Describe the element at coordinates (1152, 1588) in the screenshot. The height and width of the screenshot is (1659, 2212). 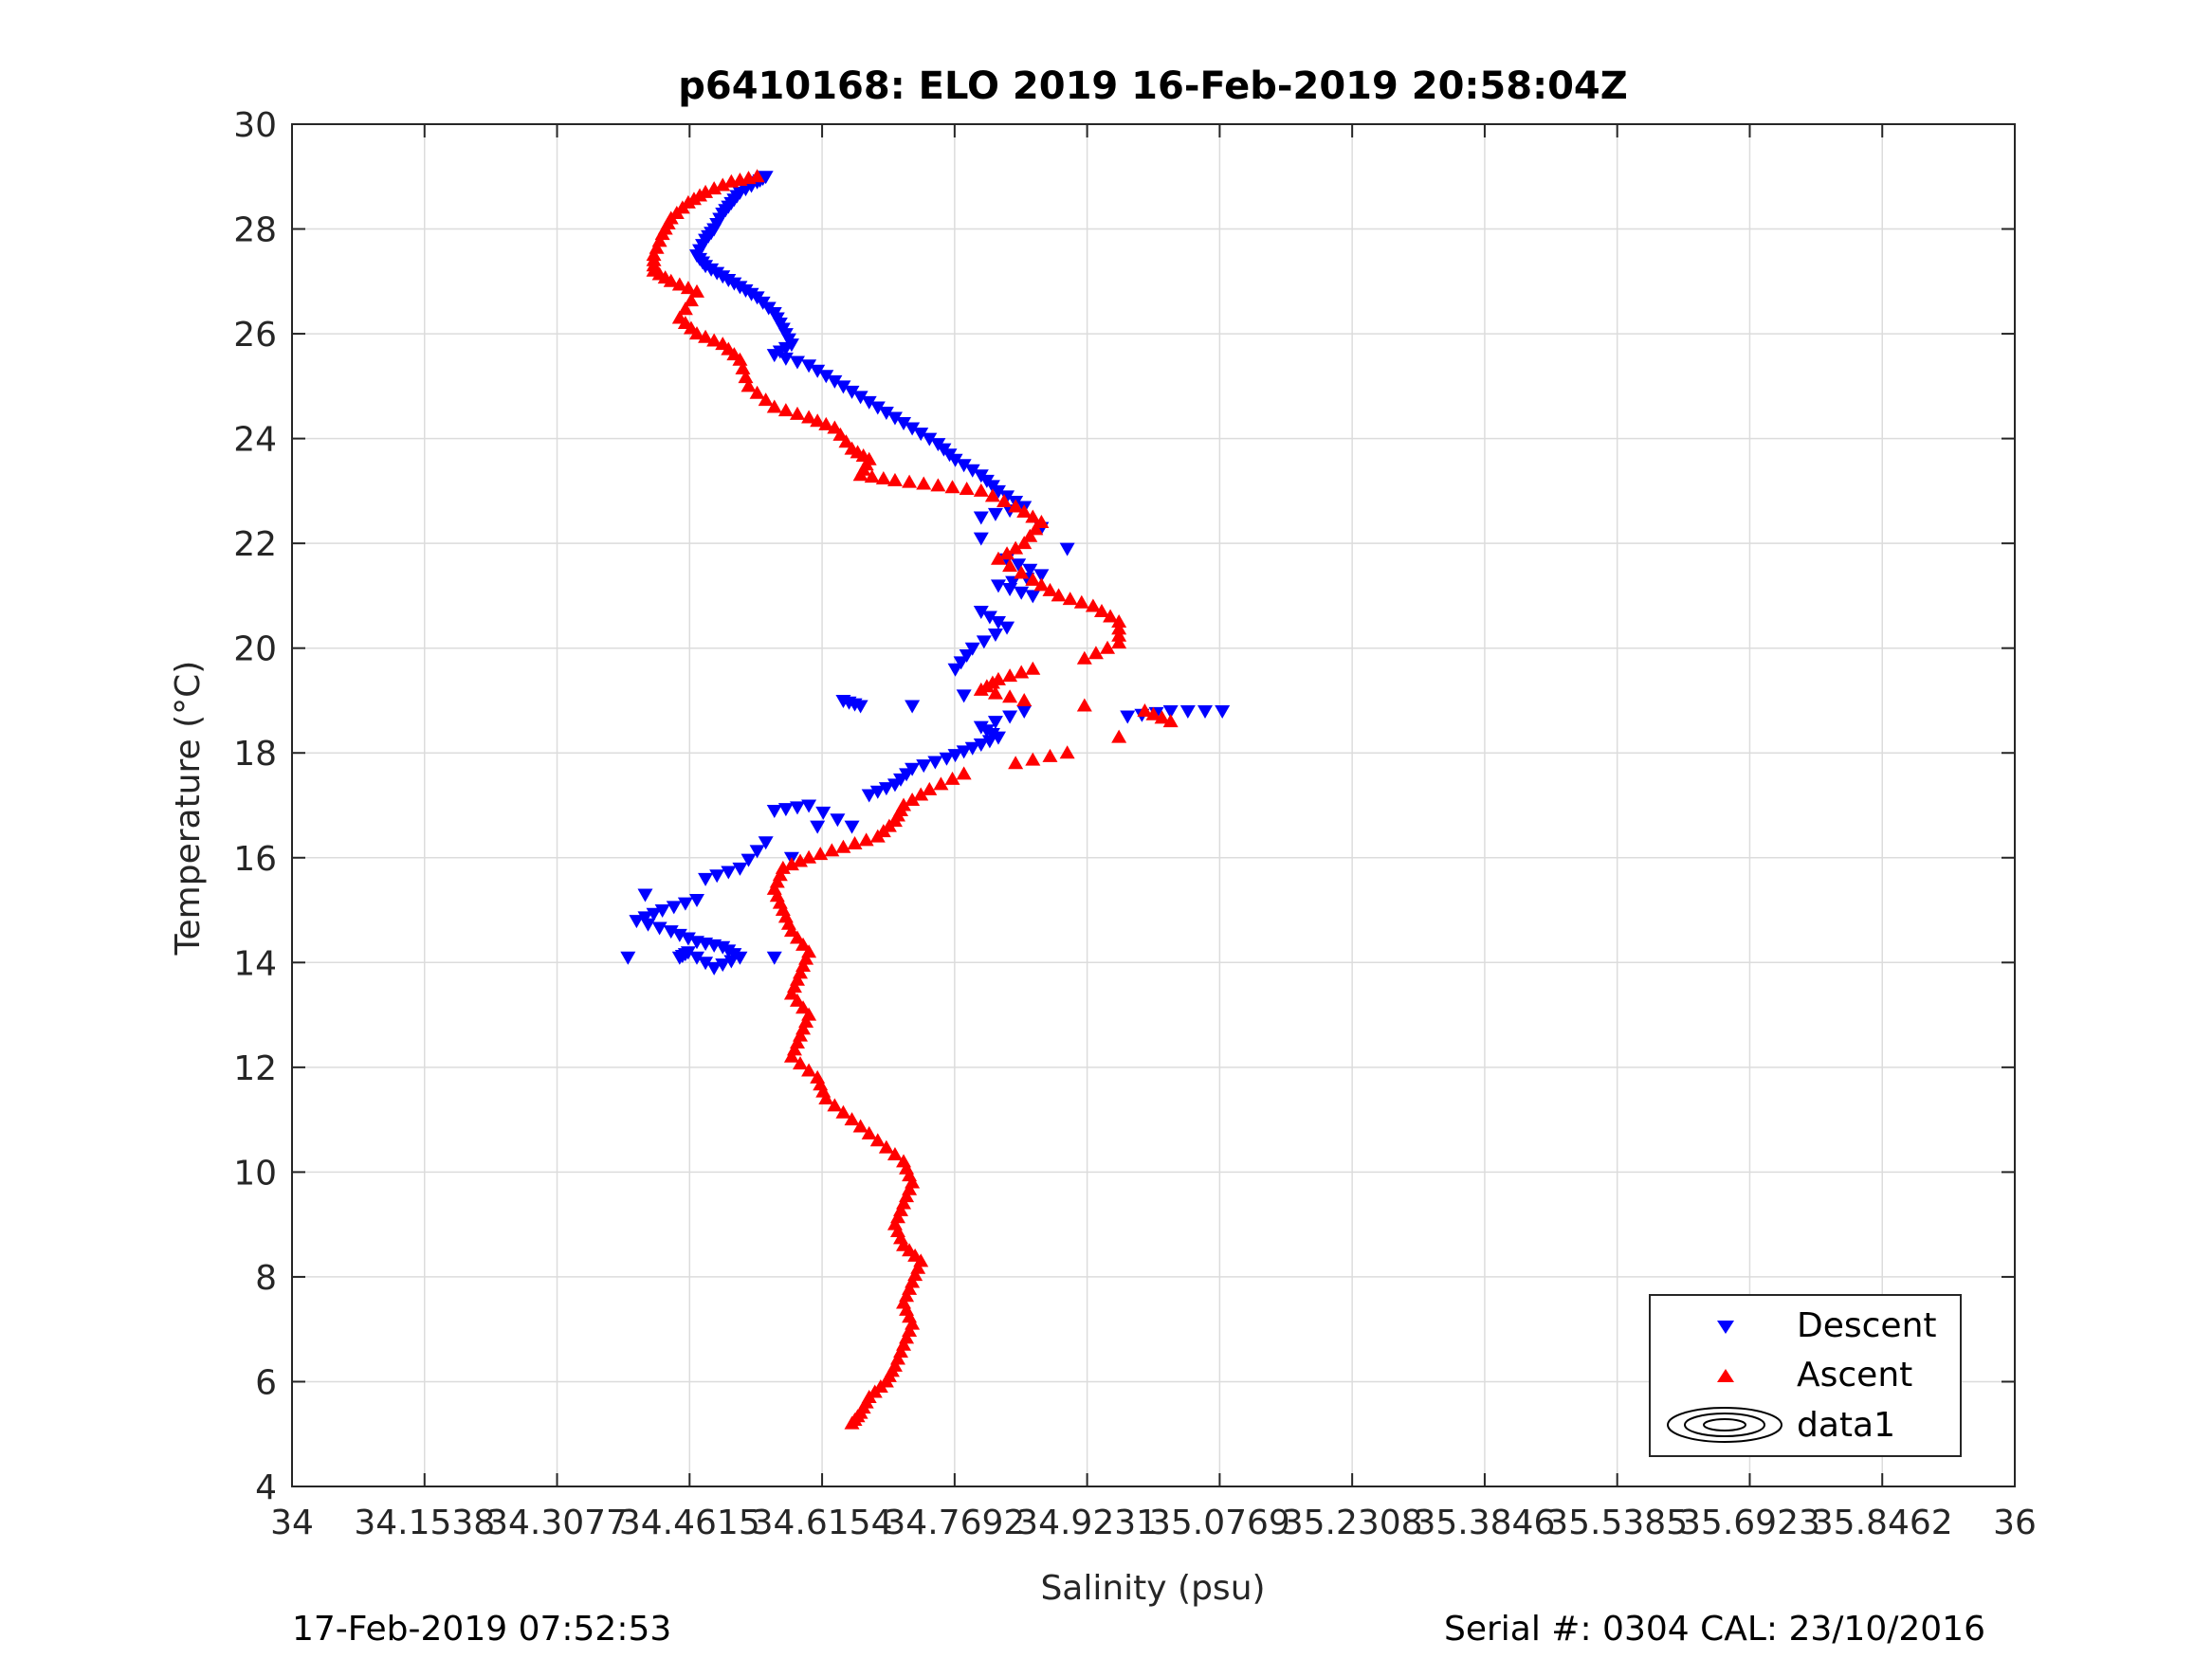
I see `x-axis-label: Salinity (psu)` at that location.